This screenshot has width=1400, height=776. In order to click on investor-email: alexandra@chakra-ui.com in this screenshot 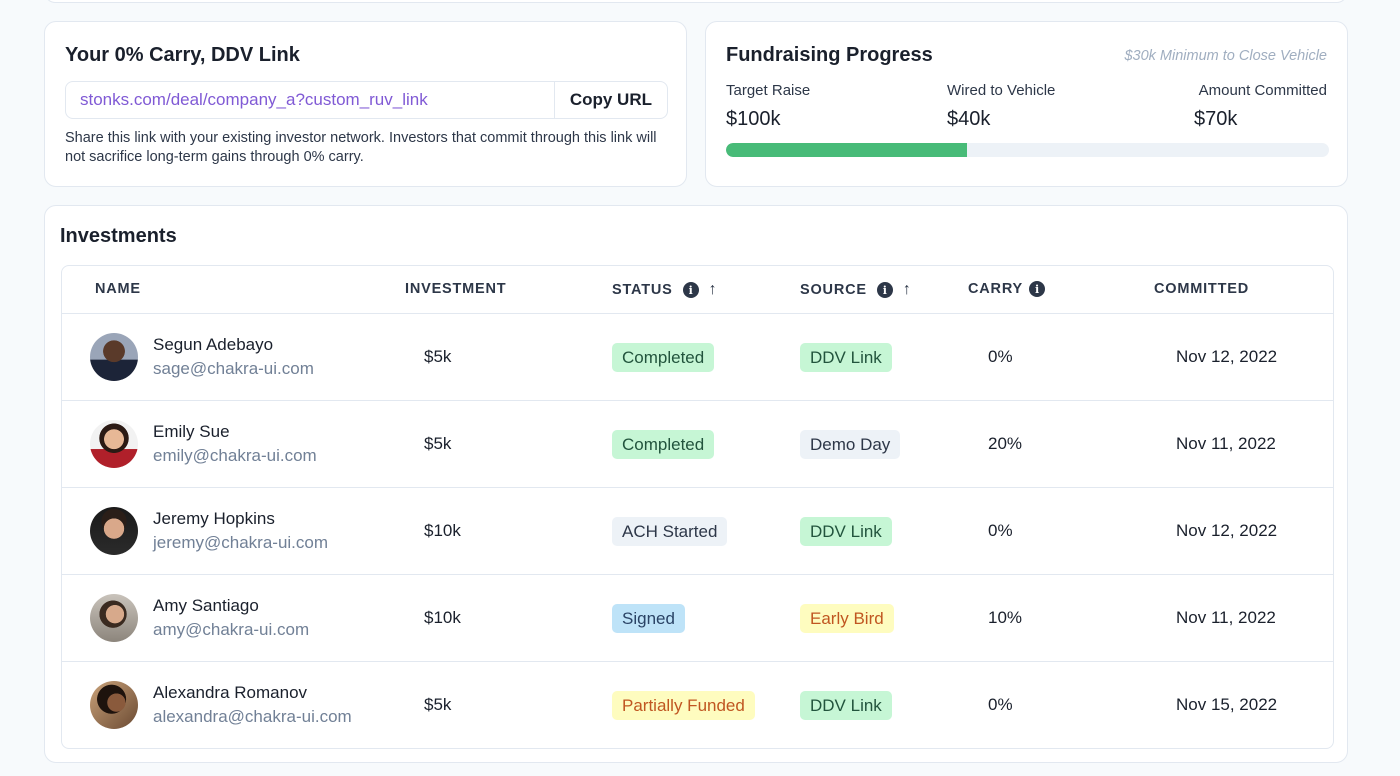, I will do `click(252, 716)`.